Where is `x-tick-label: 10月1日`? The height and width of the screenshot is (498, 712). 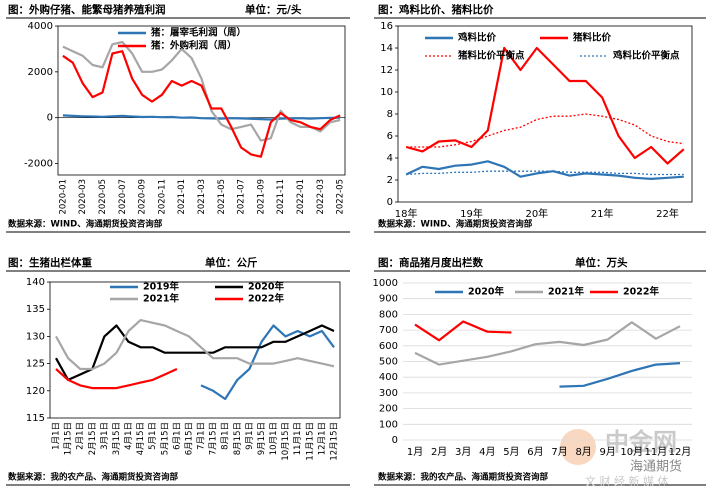 x-tick-label: 10月1日 is located at coordinates (274, 438).